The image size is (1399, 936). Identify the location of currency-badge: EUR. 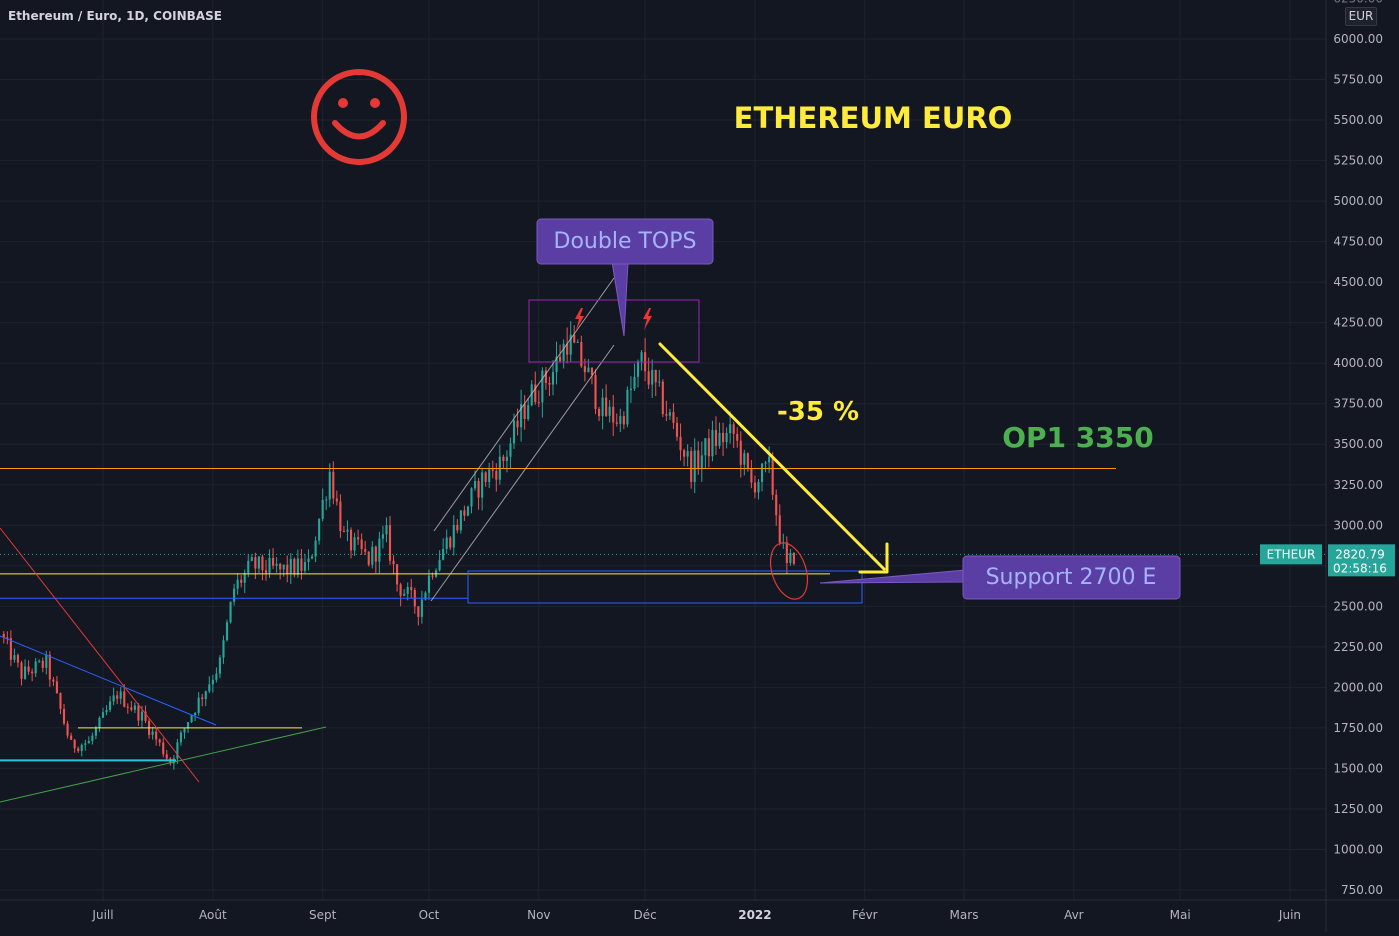
(1361, 16).